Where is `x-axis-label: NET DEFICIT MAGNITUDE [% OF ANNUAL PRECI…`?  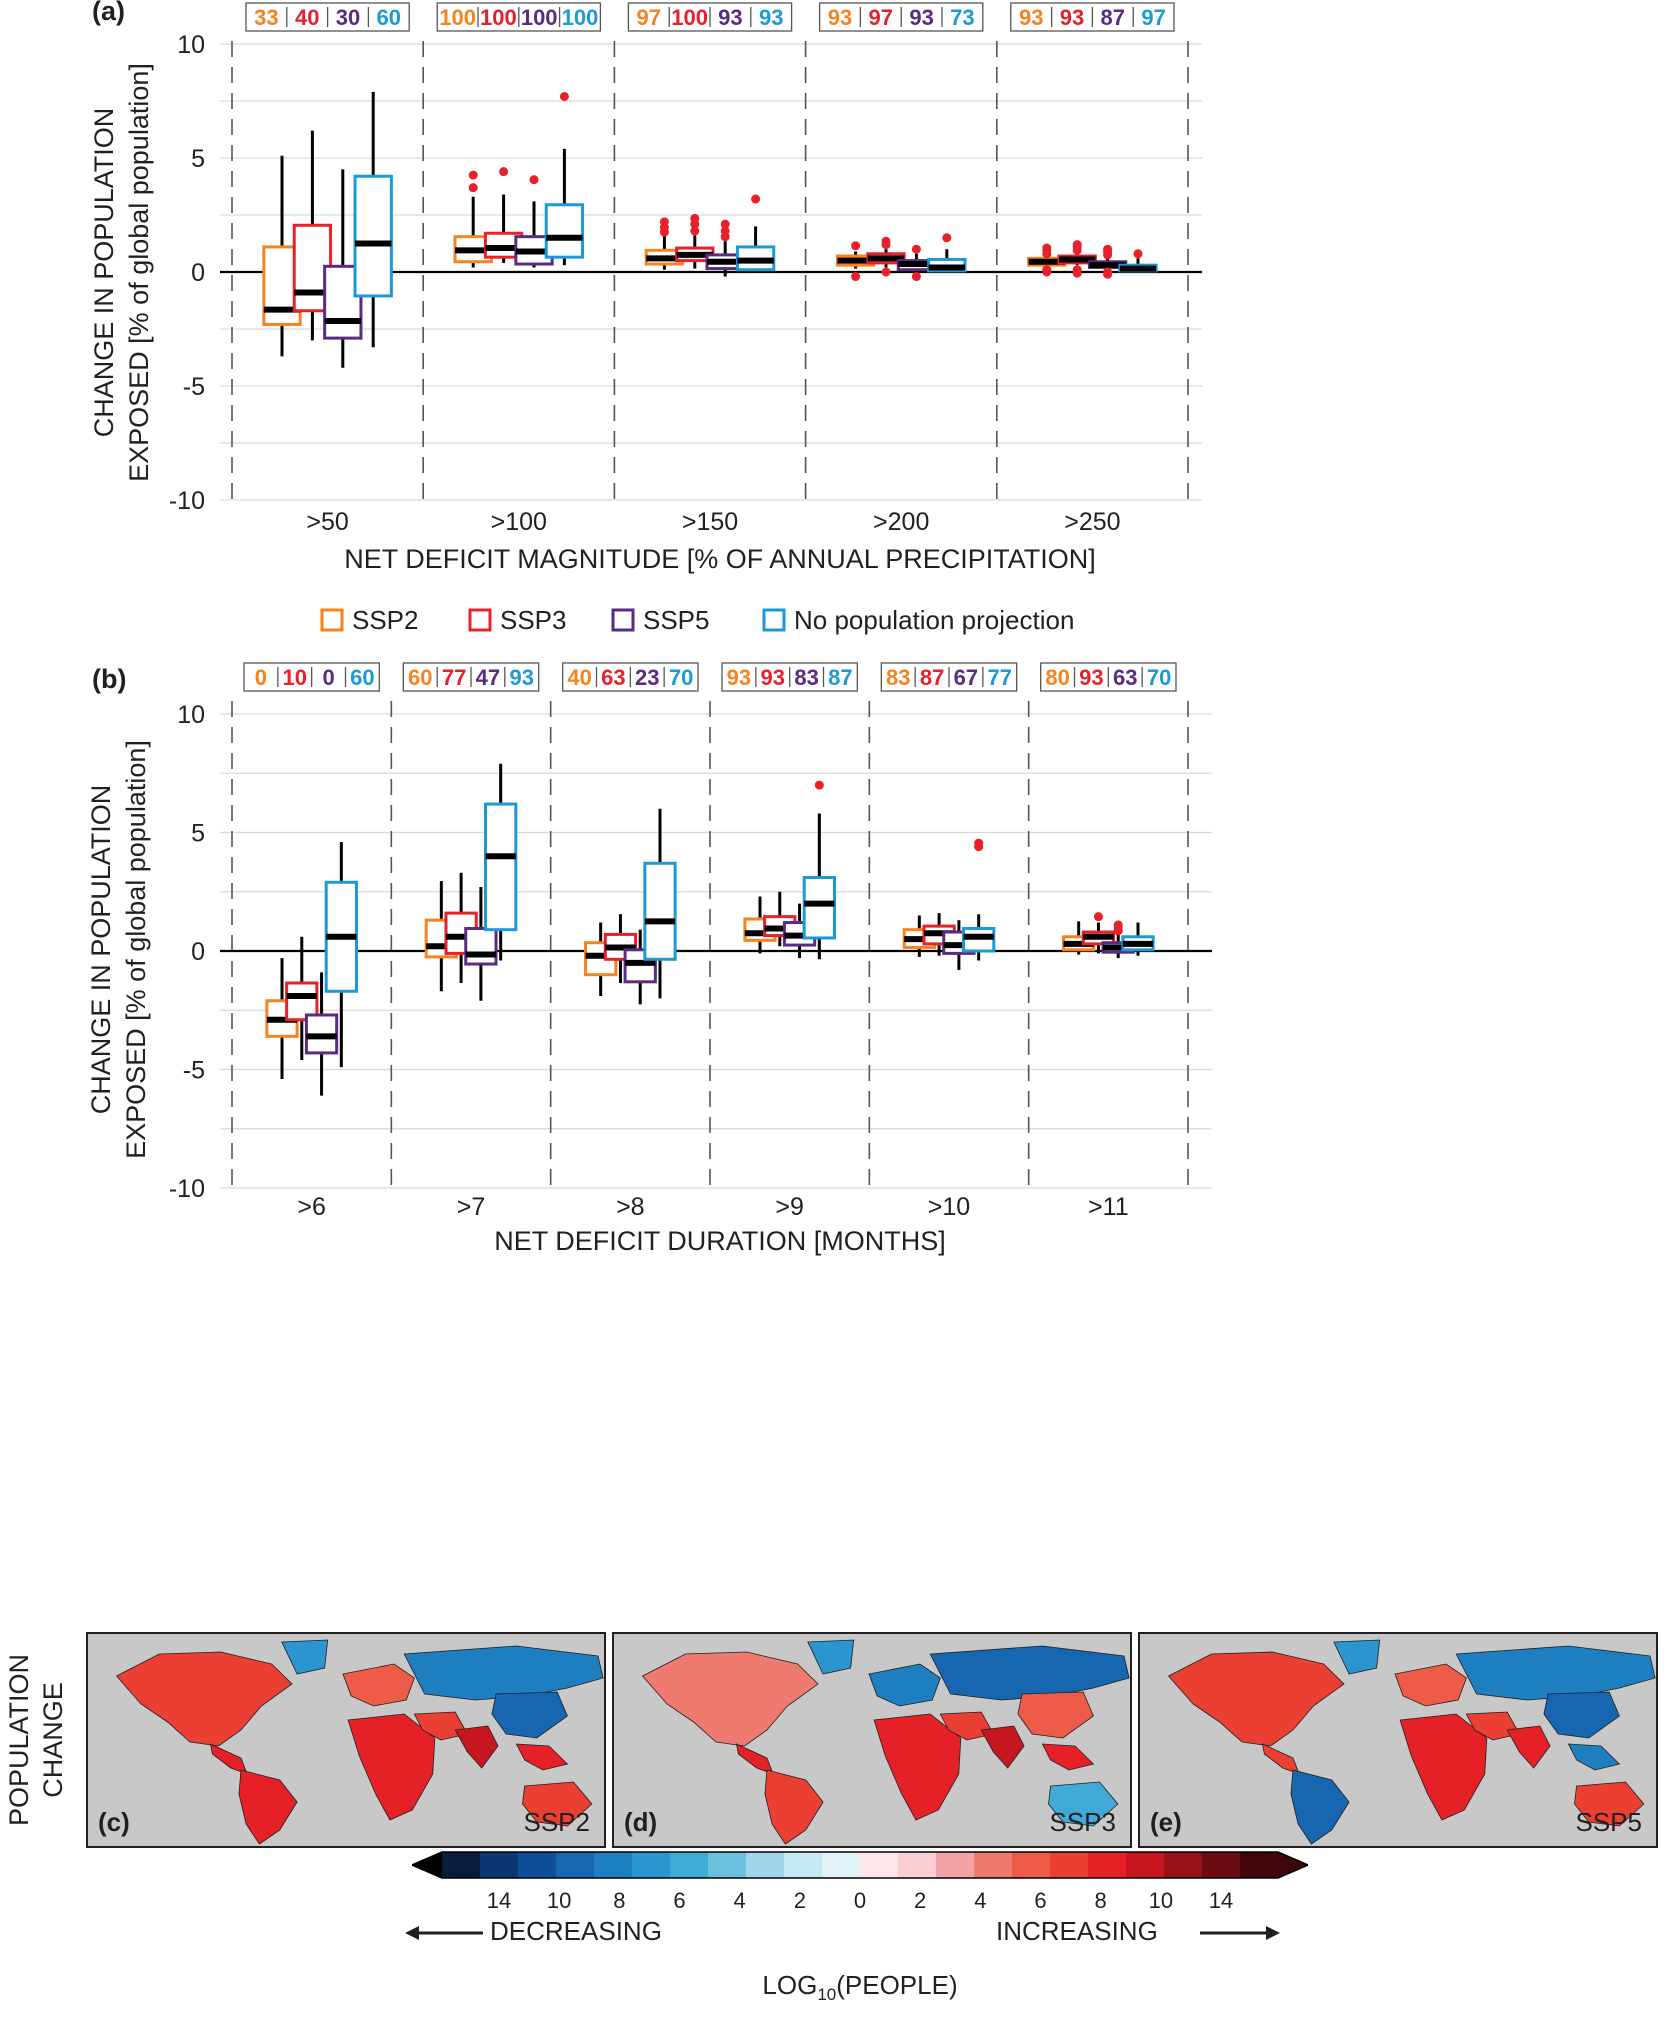 x-axis-label: NET DEFICIT MAGNITUDE [% OF ANNUAL PRECI… is located at coordinates (720, 559).